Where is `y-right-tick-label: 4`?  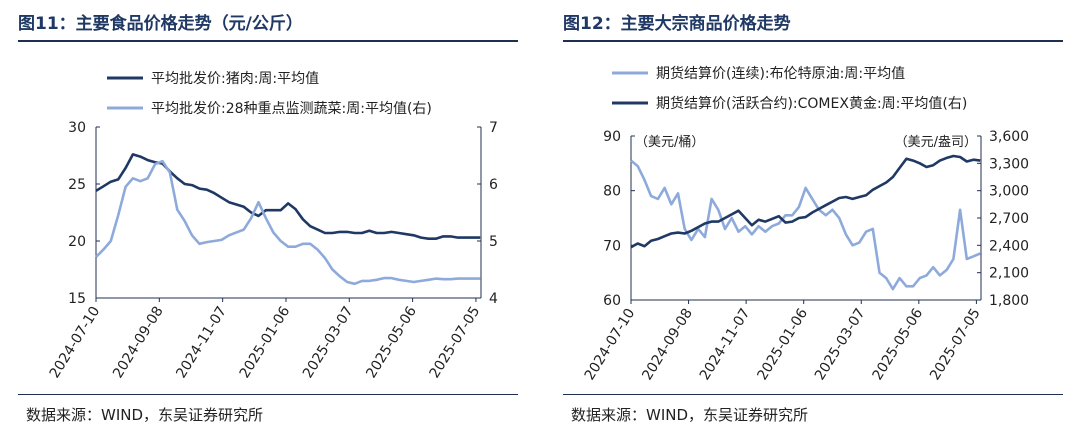 y-right-tick-label: 4 is located at coordinates (493, 299).